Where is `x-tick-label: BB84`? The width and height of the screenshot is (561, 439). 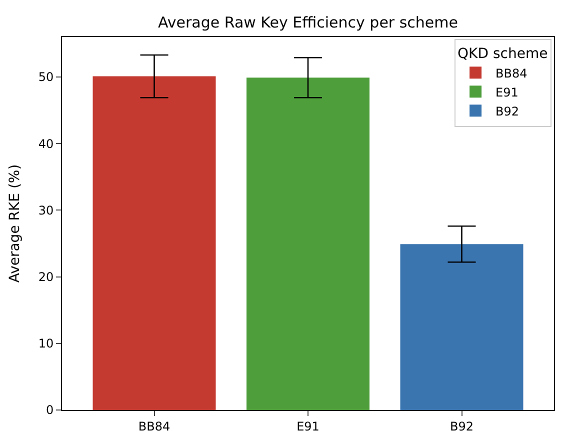 x-tick-label: BB84 is located at coordinates (154, 426).